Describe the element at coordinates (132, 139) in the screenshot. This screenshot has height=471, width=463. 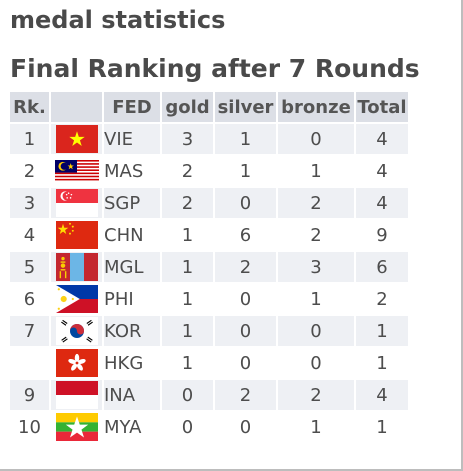
I see `federation-cell: VIE` at that location.